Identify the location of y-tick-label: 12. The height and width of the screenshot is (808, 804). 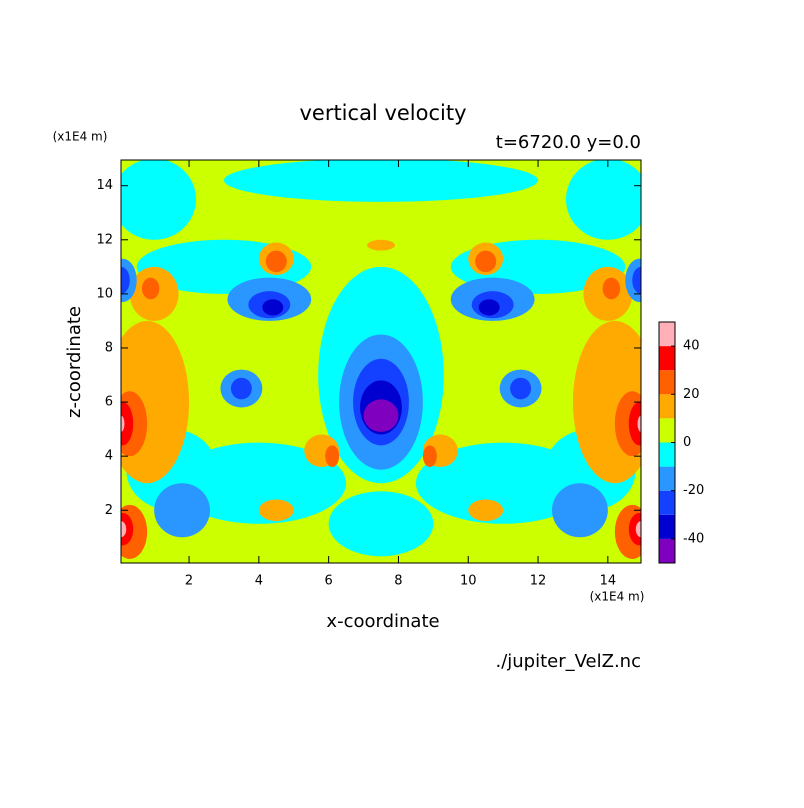
(104, 239).